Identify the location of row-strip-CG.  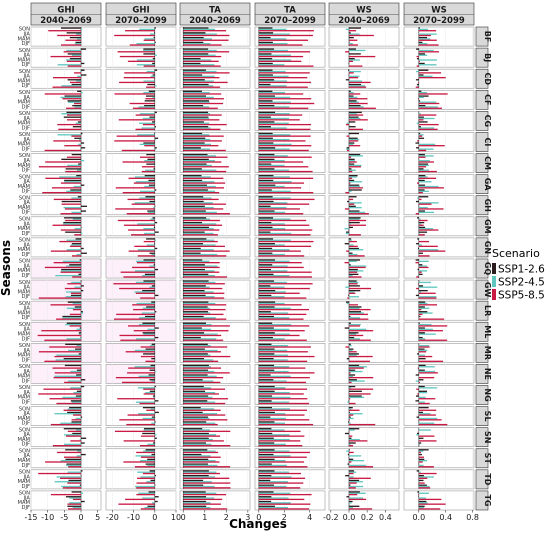
(482, 121).